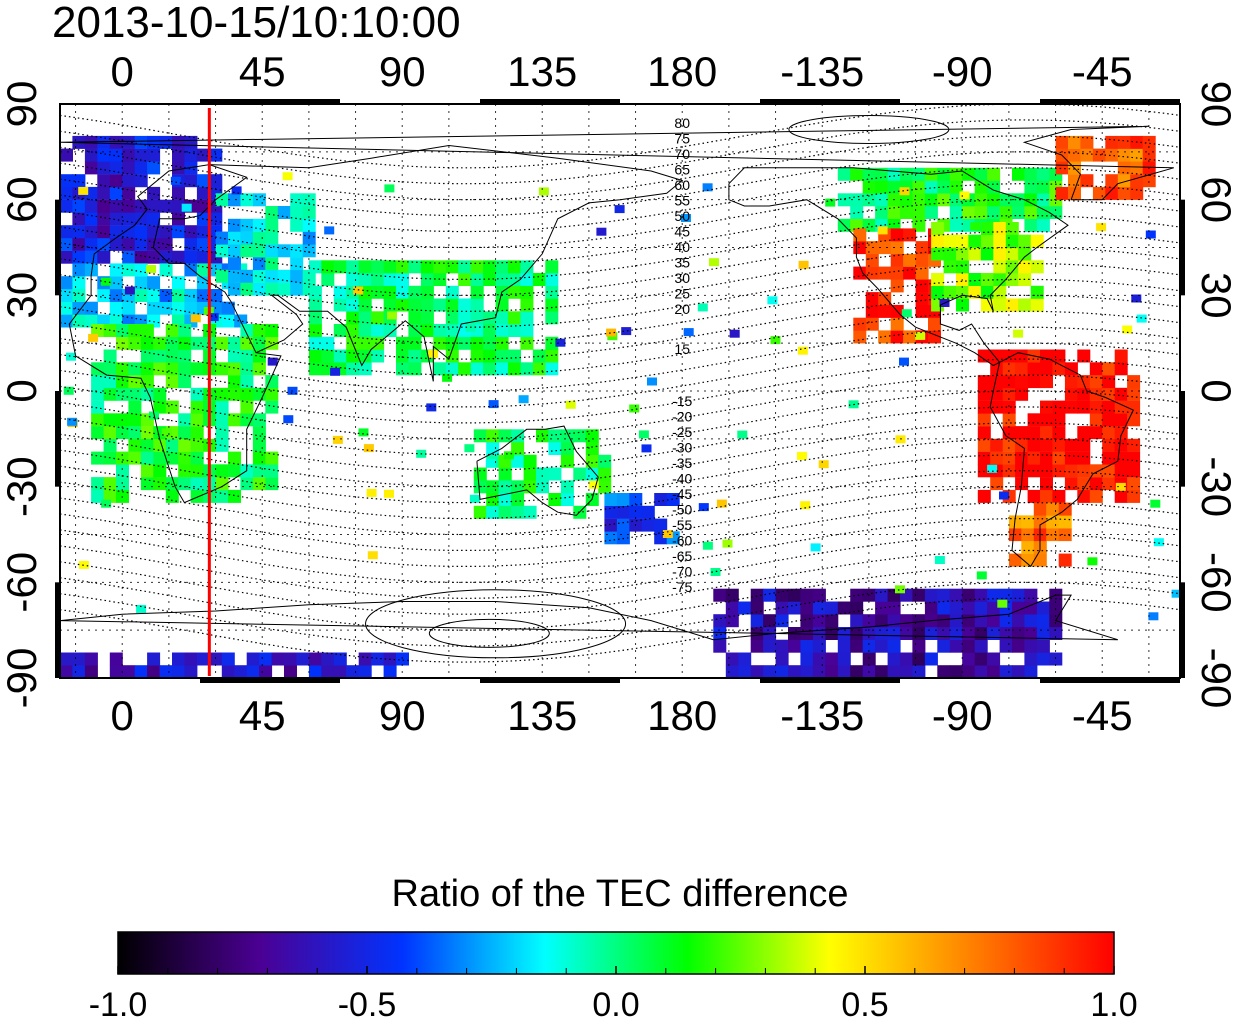 Image resolution: width=1240 pixels, height=1024 pixels. I want to click on lat-tick-right-0: 90, so click(1216, 104).